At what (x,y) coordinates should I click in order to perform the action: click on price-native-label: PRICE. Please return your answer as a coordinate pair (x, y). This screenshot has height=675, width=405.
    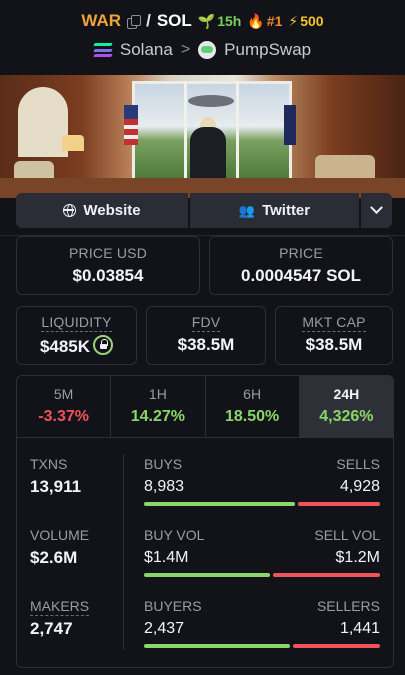
    Looking at the image, I should click on (301, 253).